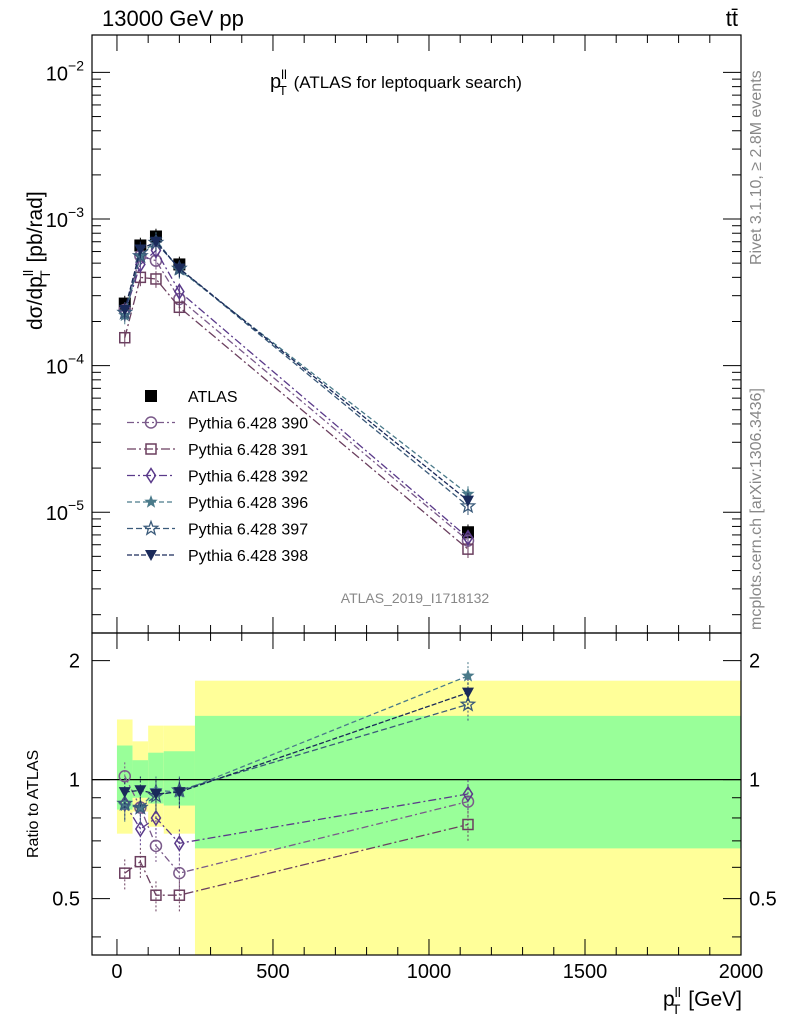 The image size is (786, 1024). Describe the element at coordinates (74, 662) in the screenshot. I see `ratio-y-tick-label: 2` at that location.